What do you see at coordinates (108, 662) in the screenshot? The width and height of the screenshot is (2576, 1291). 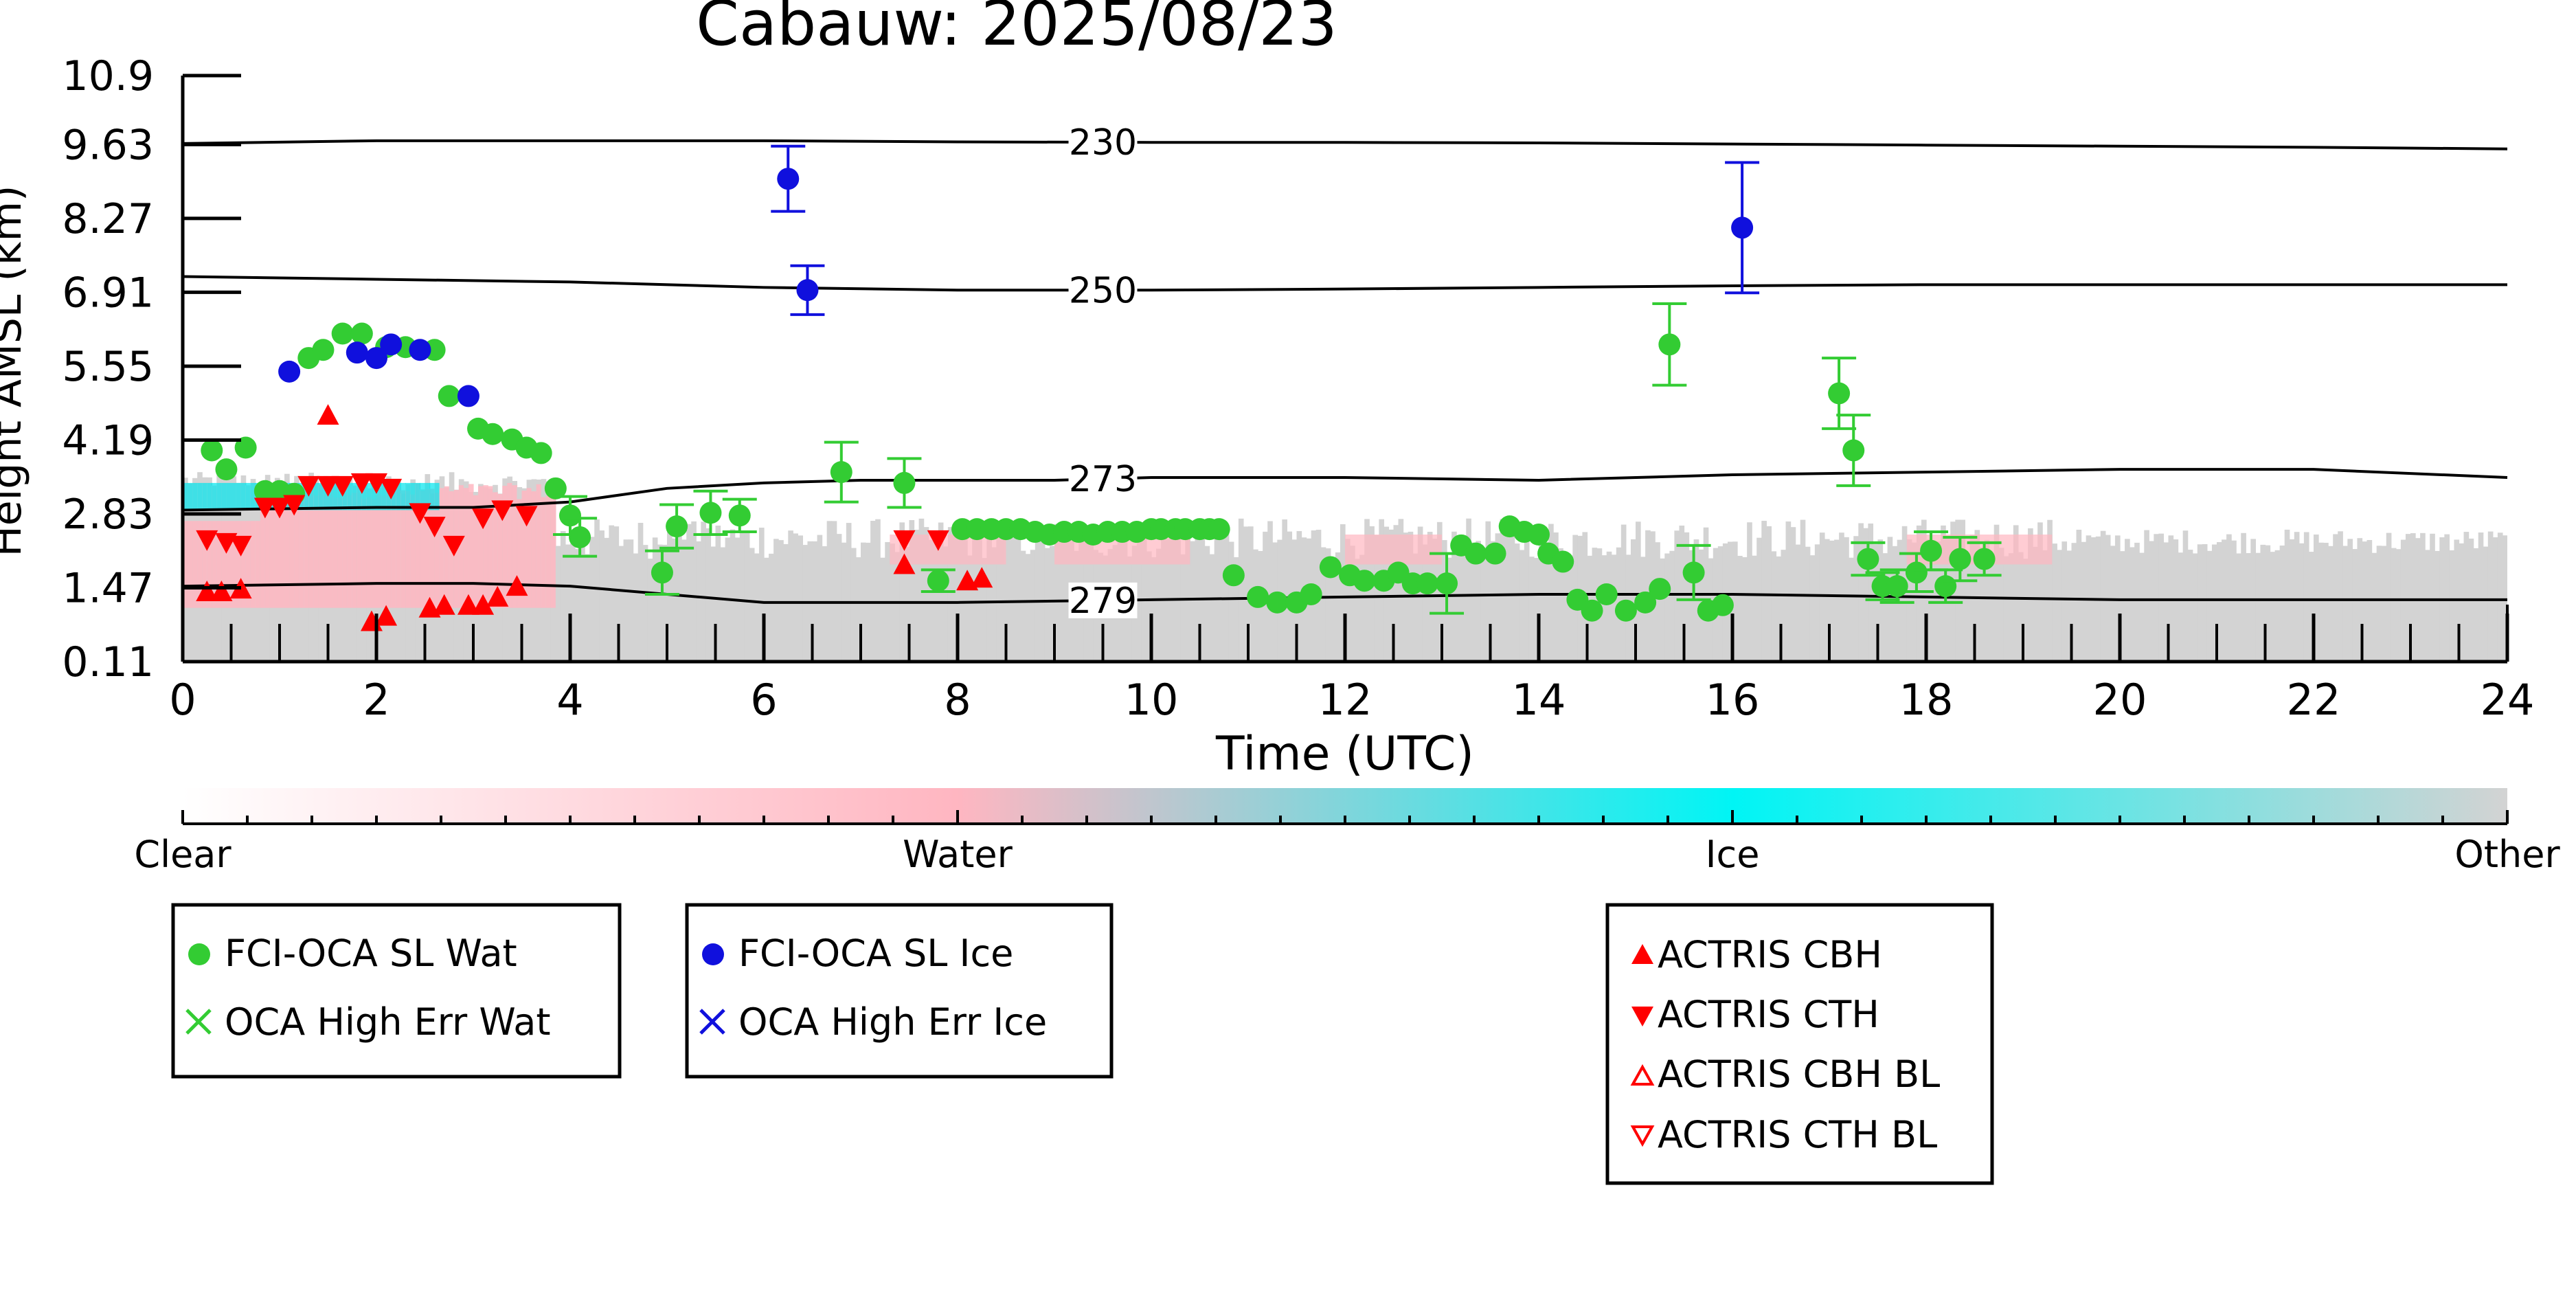 I see `y-tick-label: 0.11` at bounding box center [108, 662].